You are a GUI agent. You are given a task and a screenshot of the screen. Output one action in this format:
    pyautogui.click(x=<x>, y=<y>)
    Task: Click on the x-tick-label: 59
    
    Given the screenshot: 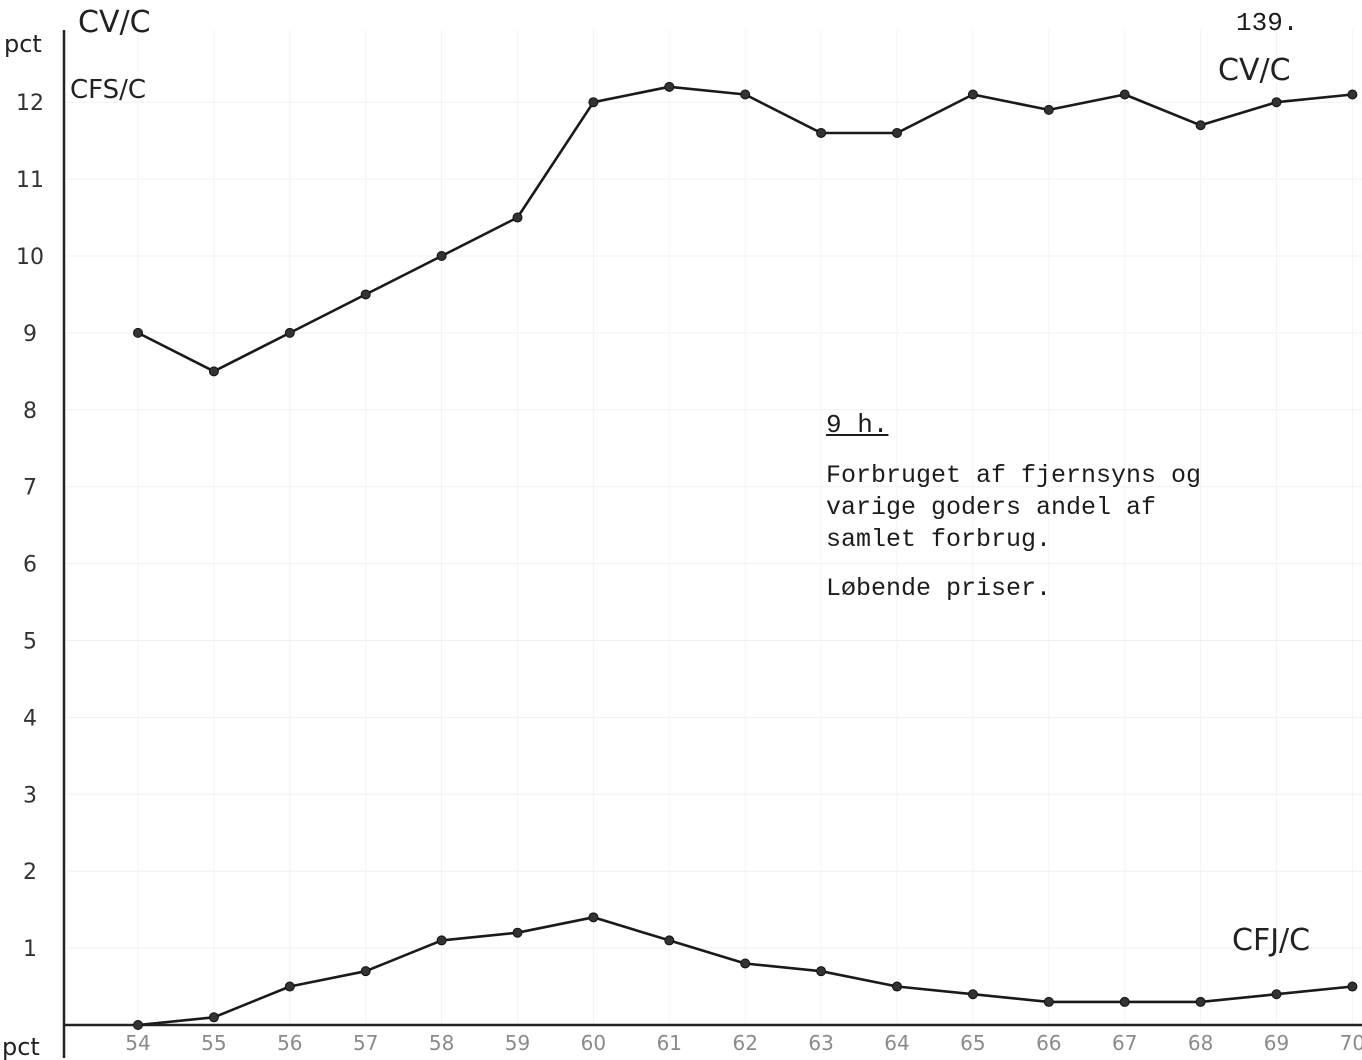 What is the action you would take?
    pyautogui.click(x=517, y=1043)
    